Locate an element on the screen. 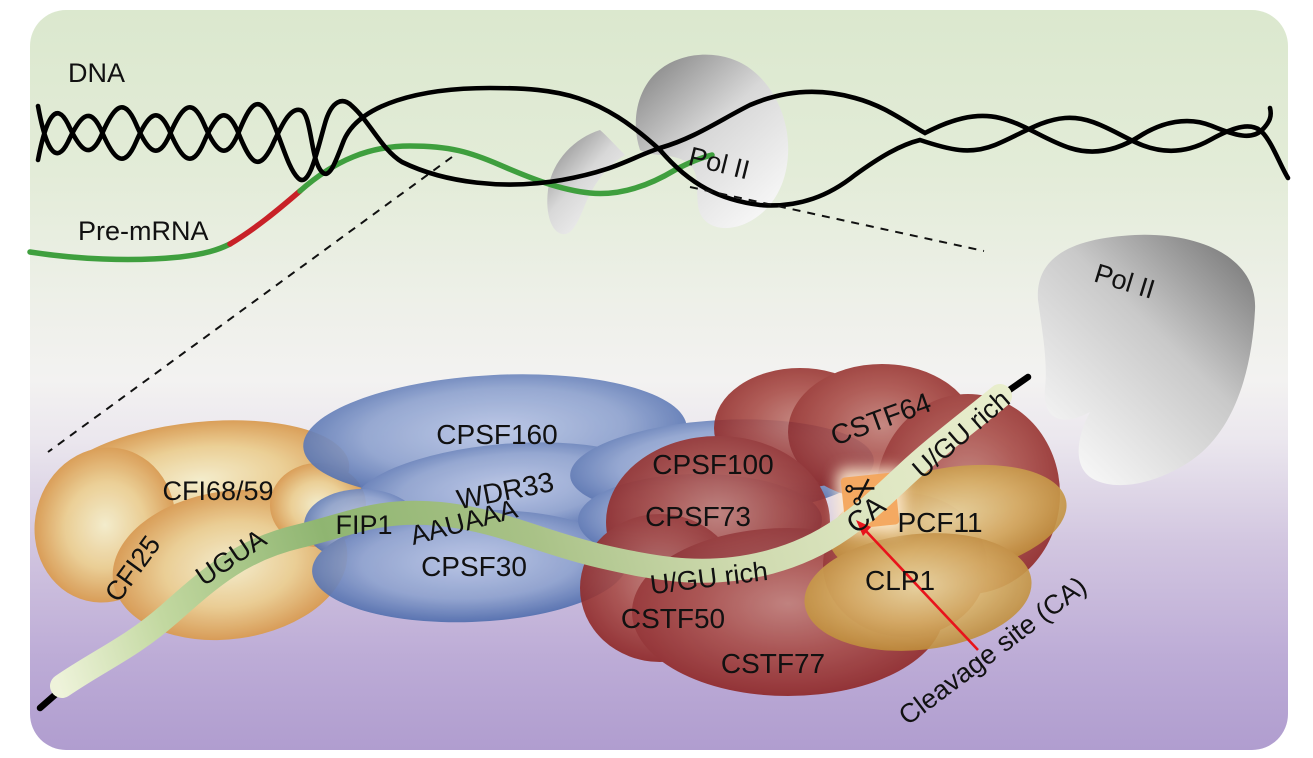  pre-mrna-green-left is located at coordinates (130, 252).